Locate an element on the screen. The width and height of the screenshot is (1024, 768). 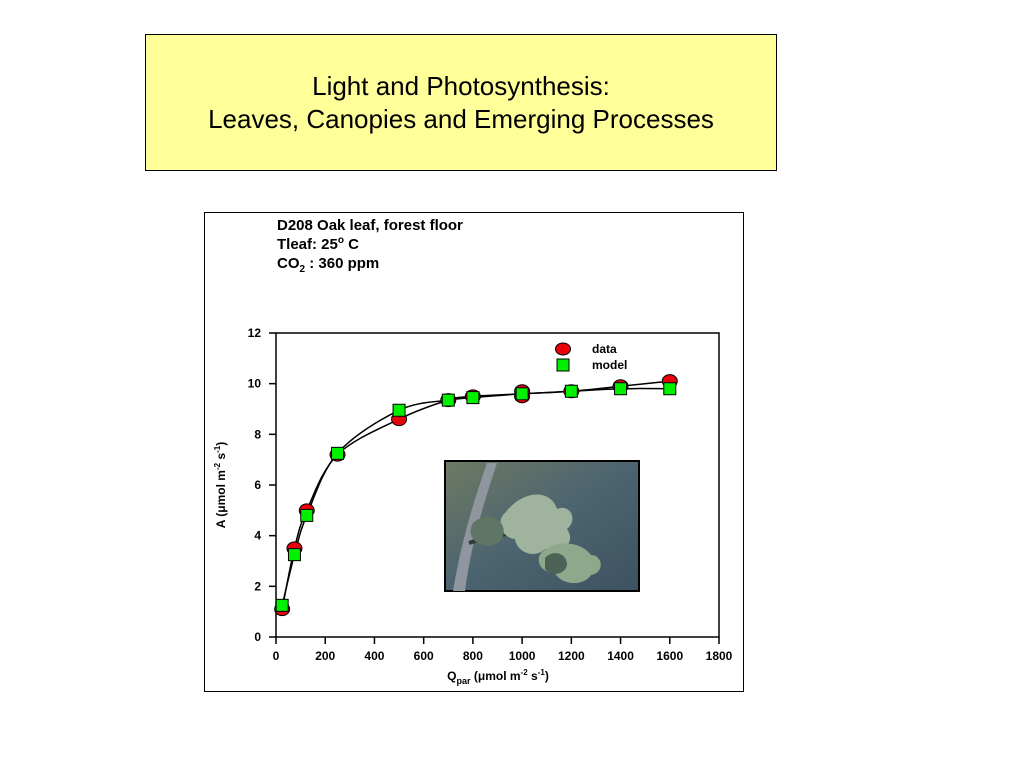
y-tick-label: 6 is located at coordinates (257, 485).